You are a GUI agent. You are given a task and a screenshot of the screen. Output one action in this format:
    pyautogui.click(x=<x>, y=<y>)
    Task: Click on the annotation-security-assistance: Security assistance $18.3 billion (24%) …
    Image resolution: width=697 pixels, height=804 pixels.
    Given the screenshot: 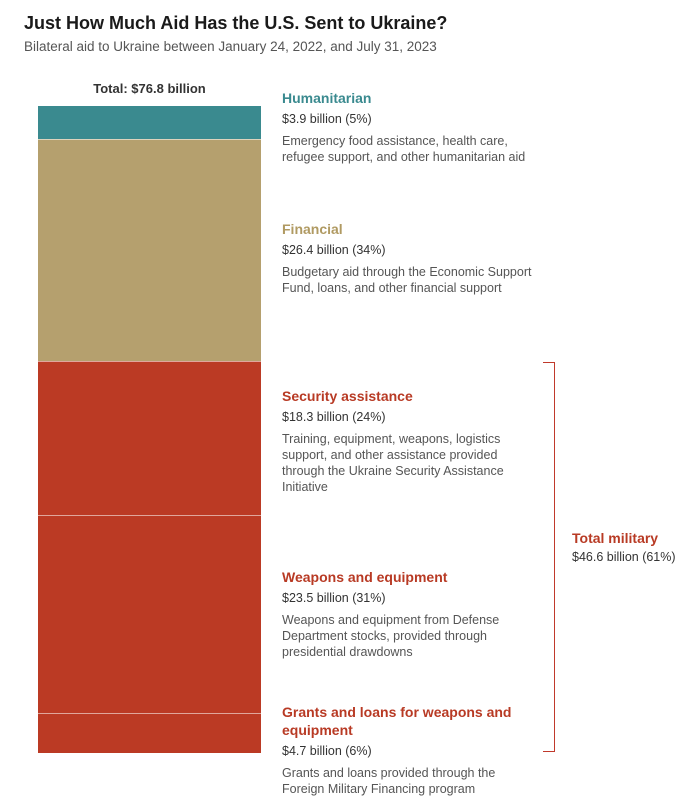 What is the action you would take?
    pyautogui.click(x=407, y=441)
    